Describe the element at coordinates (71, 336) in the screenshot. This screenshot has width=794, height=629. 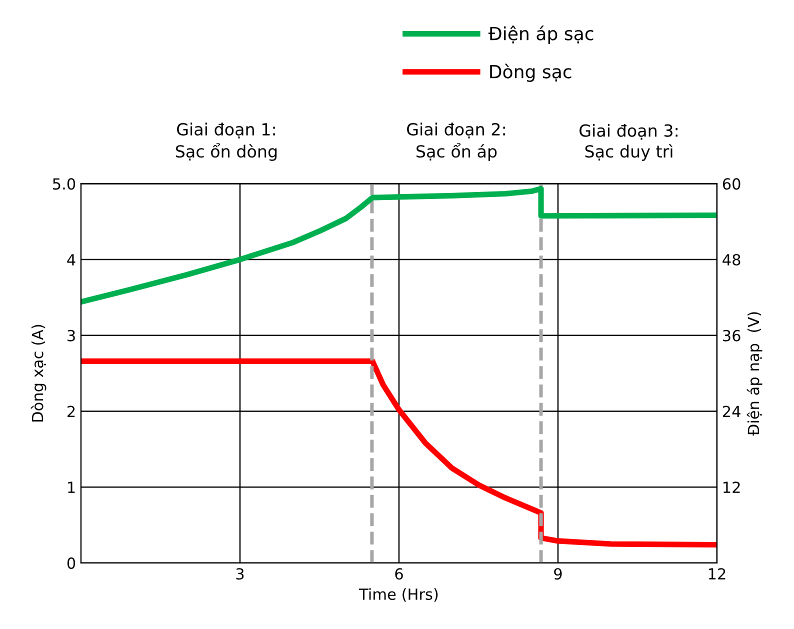
I see `y-tick-label: 3` at that location.